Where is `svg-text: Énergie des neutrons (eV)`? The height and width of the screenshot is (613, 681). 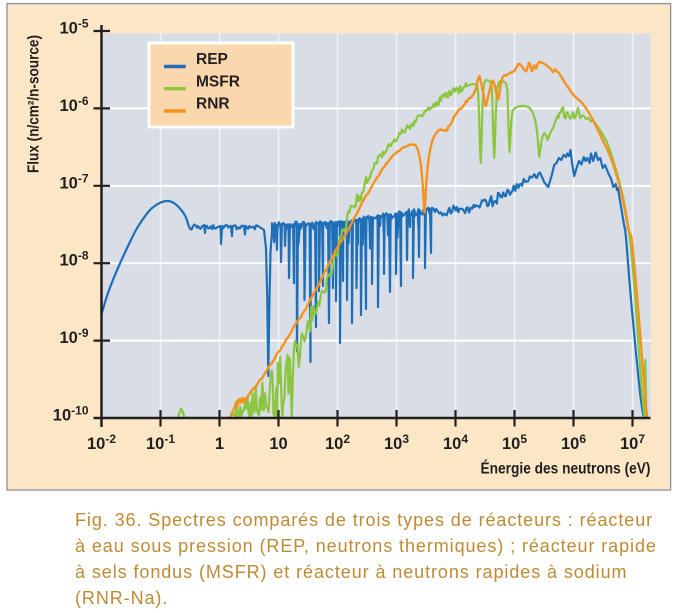 svg-text: Énergie des neutrons (eV) is located at coordinates (566, 469).